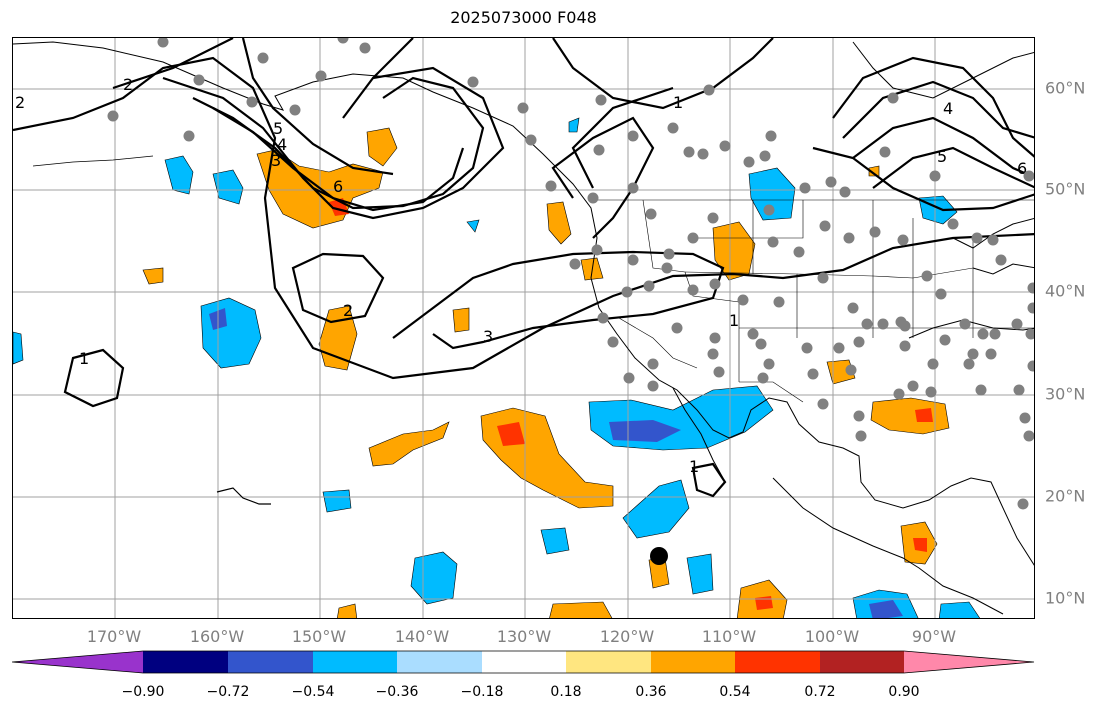 Image resolution: width=1105 pixels, height=712 pixels. I want to click on colorbar-tick: 0.18, so click(566, 692).